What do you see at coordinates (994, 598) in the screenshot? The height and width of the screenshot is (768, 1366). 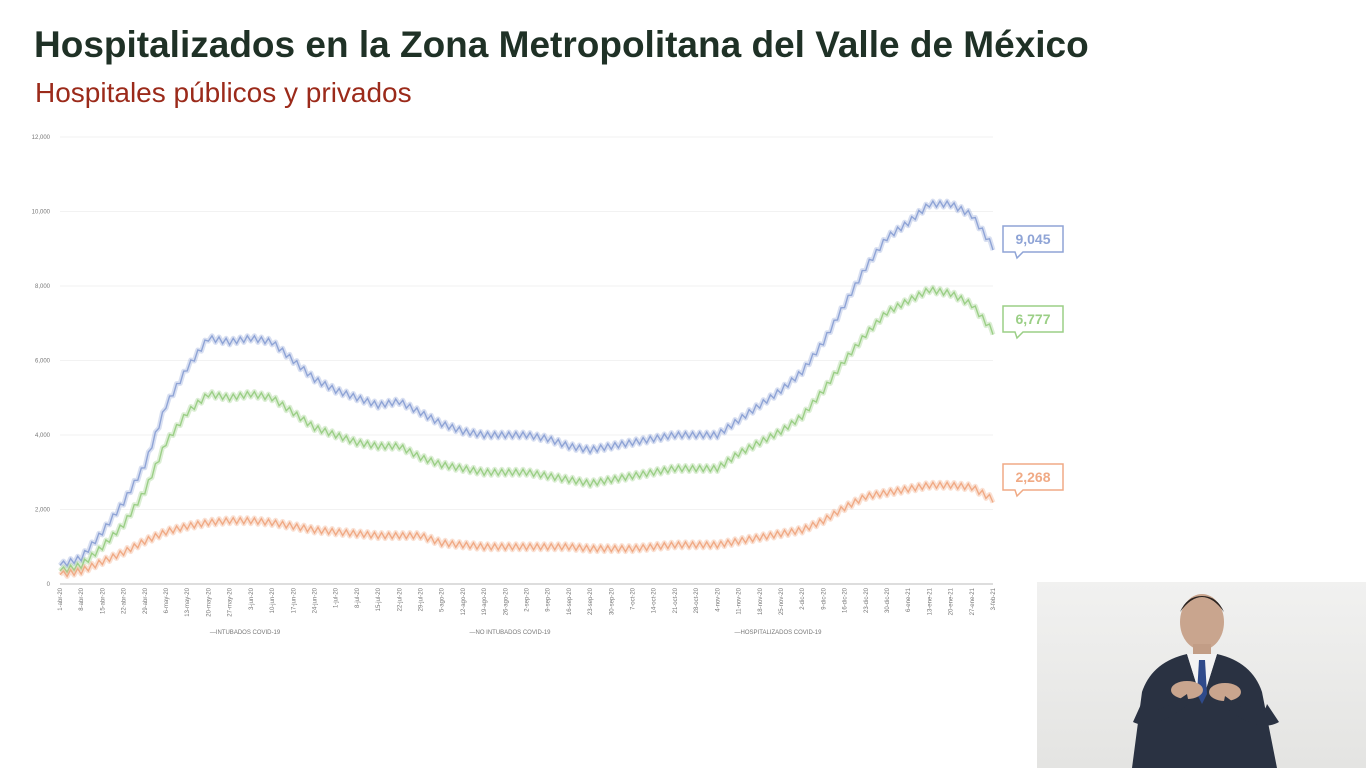 I see `x-tick-label: 3-feb-21` at bounding box center [994, 598].